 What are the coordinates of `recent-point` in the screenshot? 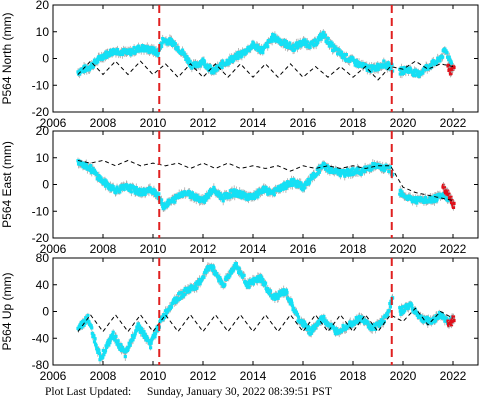 It's located at (454, 67).